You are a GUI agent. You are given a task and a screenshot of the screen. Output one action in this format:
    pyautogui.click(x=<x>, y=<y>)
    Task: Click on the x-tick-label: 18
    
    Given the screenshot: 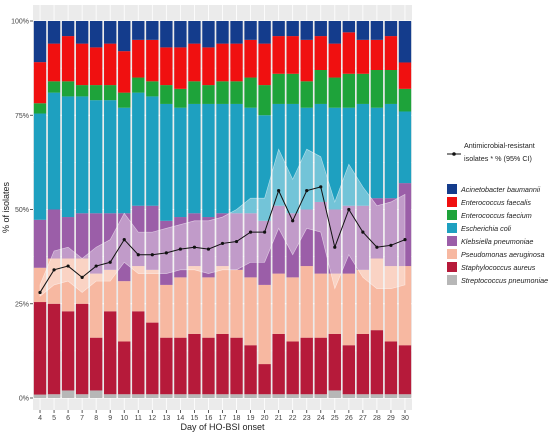 What is the action you would take?
    pyautogui.click(x=237, y=418)
    